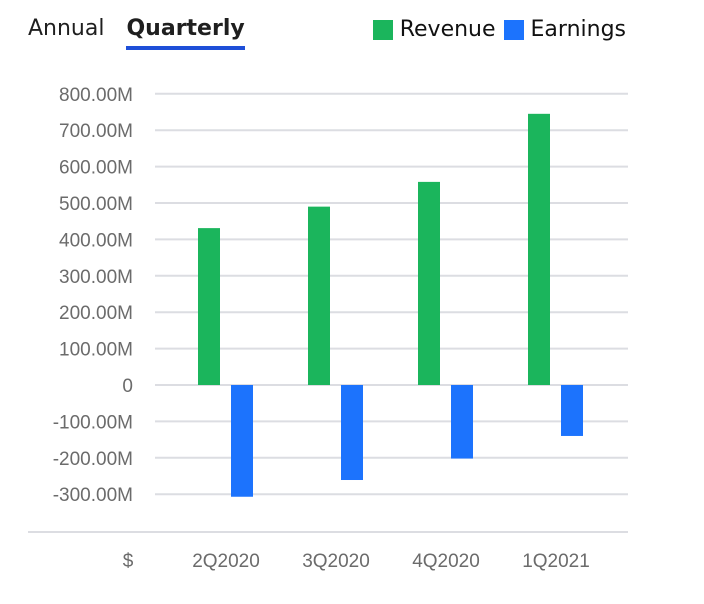  Describe the element at coordinates (93, 495) in the screenshot. I see `y-tick-label: -300.00M` at that location.